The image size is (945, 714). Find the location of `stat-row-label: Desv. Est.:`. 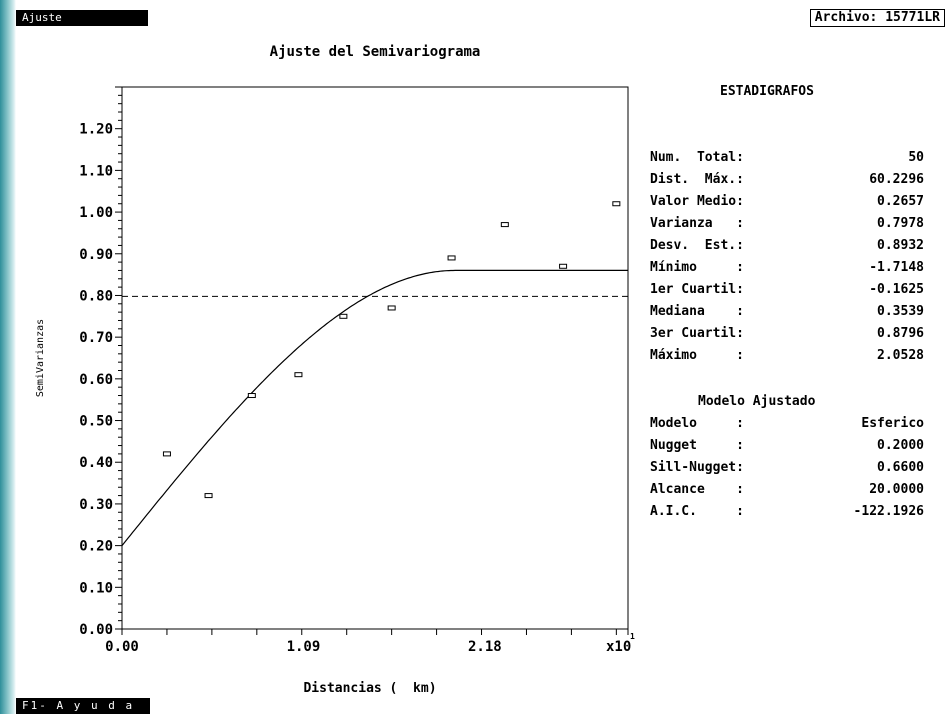

stat-row-label: Desv. Est.: is located at coordinates (697, 245).